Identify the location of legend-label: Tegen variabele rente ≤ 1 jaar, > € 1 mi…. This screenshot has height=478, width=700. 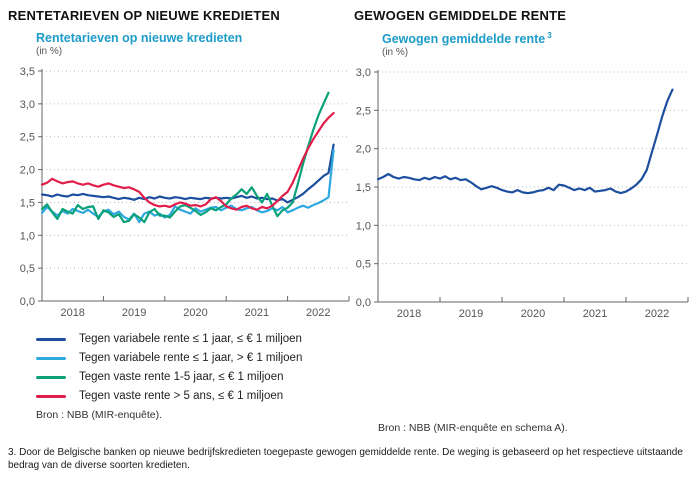
(191, 358).